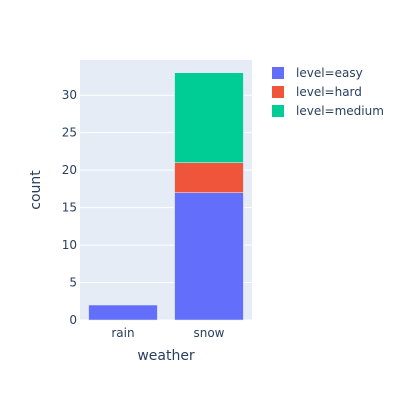 This screenshot has height=400, width=400. Describe the element at coordinates (340, 111) in the screenshot. I see `legend-label: level=medium` at that location.